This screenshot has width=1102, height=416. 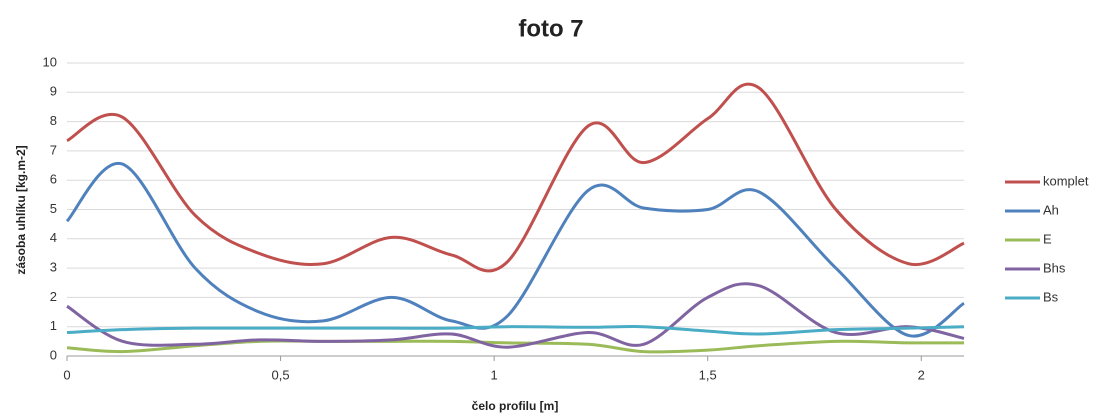 I want to click on y-tick-label: 7, so click(x=53, y=149).